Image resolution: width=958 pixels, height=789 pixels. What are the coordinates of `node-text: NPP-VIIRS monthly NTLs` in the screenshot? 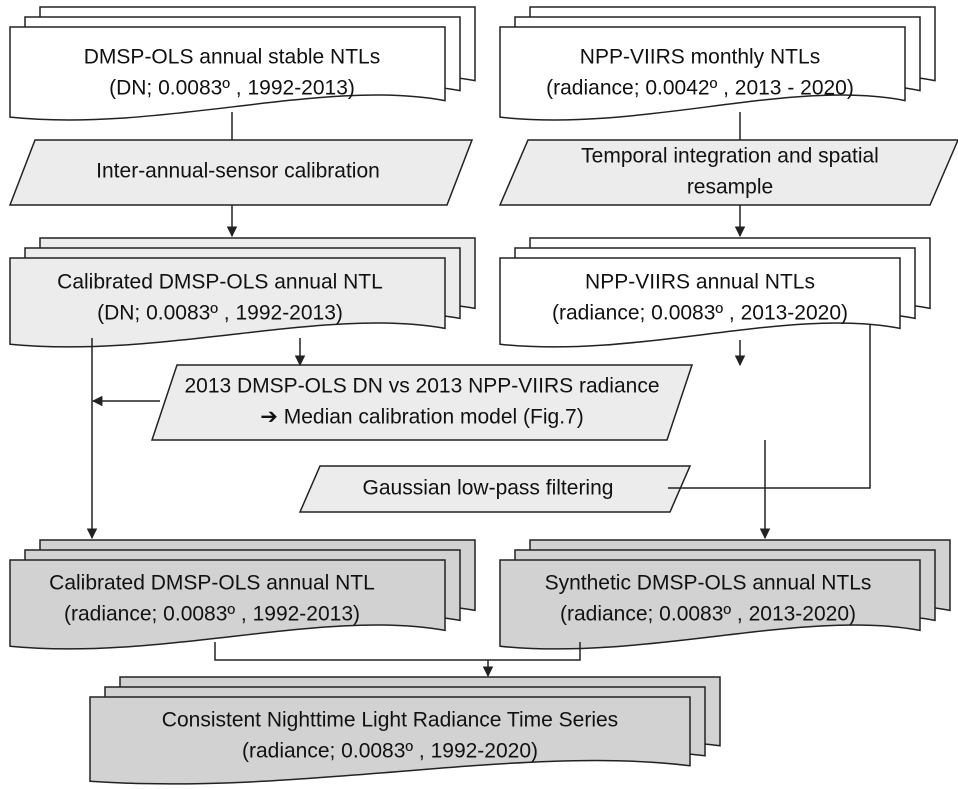 It's located at (700, 57).